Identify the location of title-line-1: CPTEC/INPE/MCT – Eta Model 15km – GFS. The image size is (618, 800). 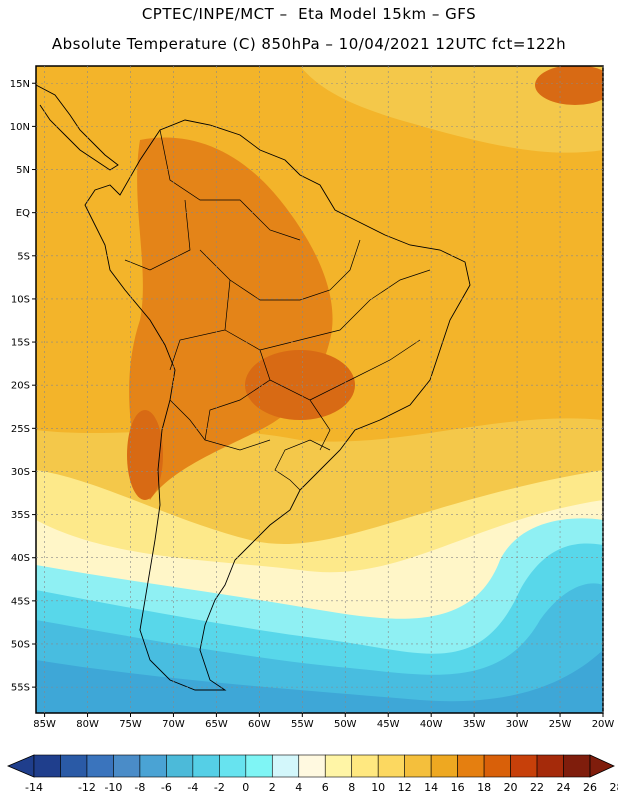
(309, 14).